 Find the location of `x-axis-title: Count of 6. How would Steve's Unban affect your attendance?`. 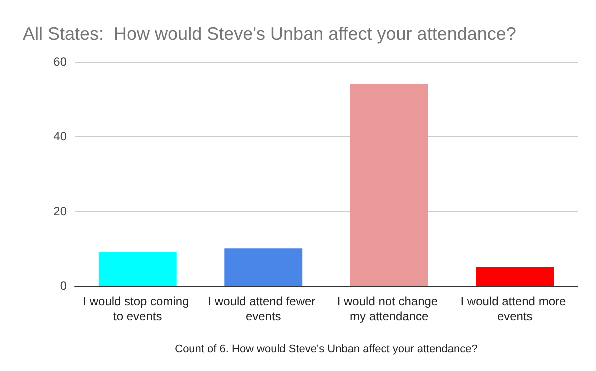

x-axis-title: Count of 6. How would Steve's Unban affect your attendance? is located at coordinates (326, 350).